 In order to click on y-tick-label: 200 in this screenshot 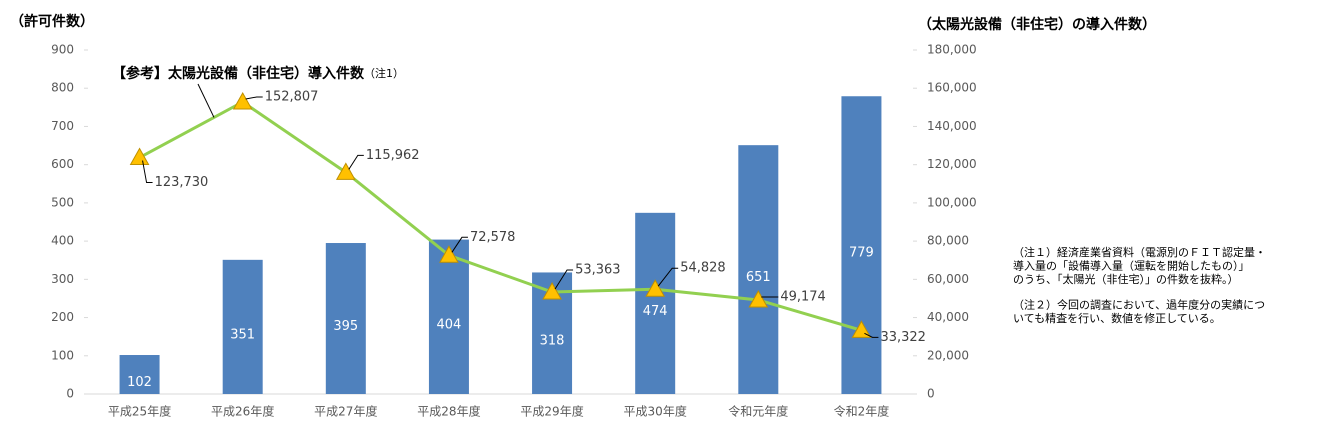, I will do `click(62, 317)`.